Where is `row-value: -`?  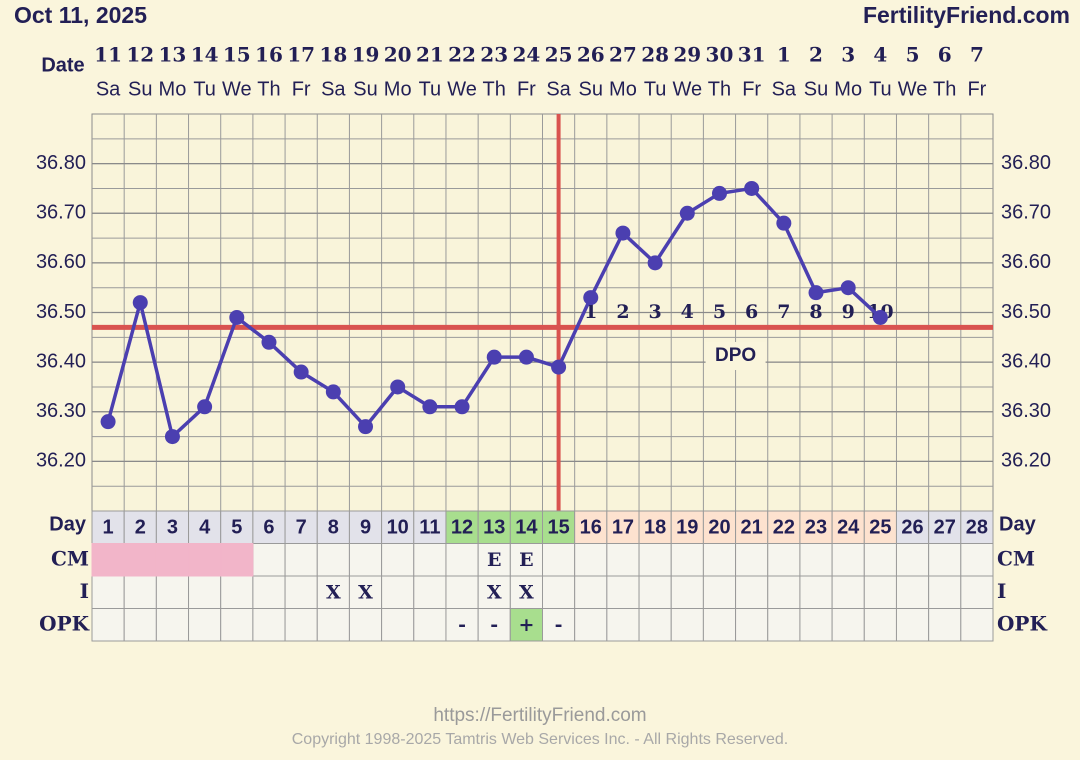 row-value: - is located at coordinates (559, 625).